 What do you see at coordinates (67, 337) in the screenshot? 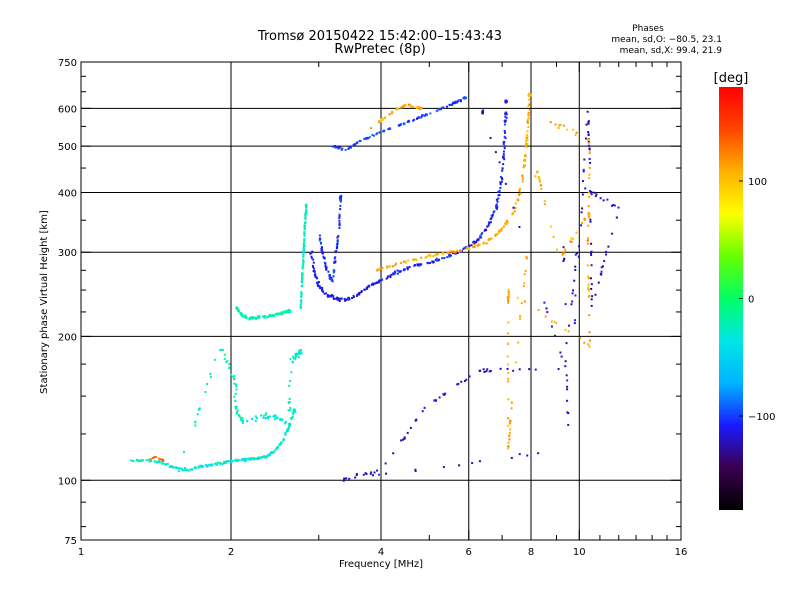
I see `y-tick-label: 200` at bounding box center [67, 337].